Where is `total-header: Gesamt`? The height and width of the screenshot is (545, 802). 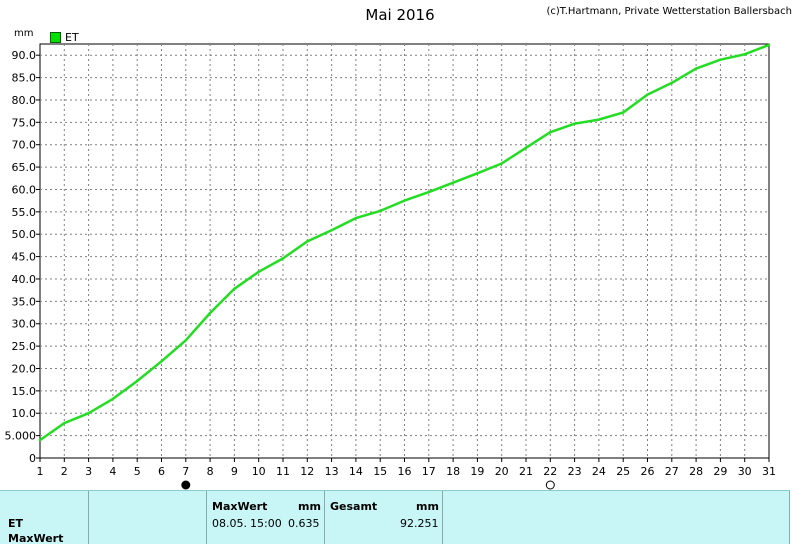 total-header: Gesamt is located at coordinates (354, 506).